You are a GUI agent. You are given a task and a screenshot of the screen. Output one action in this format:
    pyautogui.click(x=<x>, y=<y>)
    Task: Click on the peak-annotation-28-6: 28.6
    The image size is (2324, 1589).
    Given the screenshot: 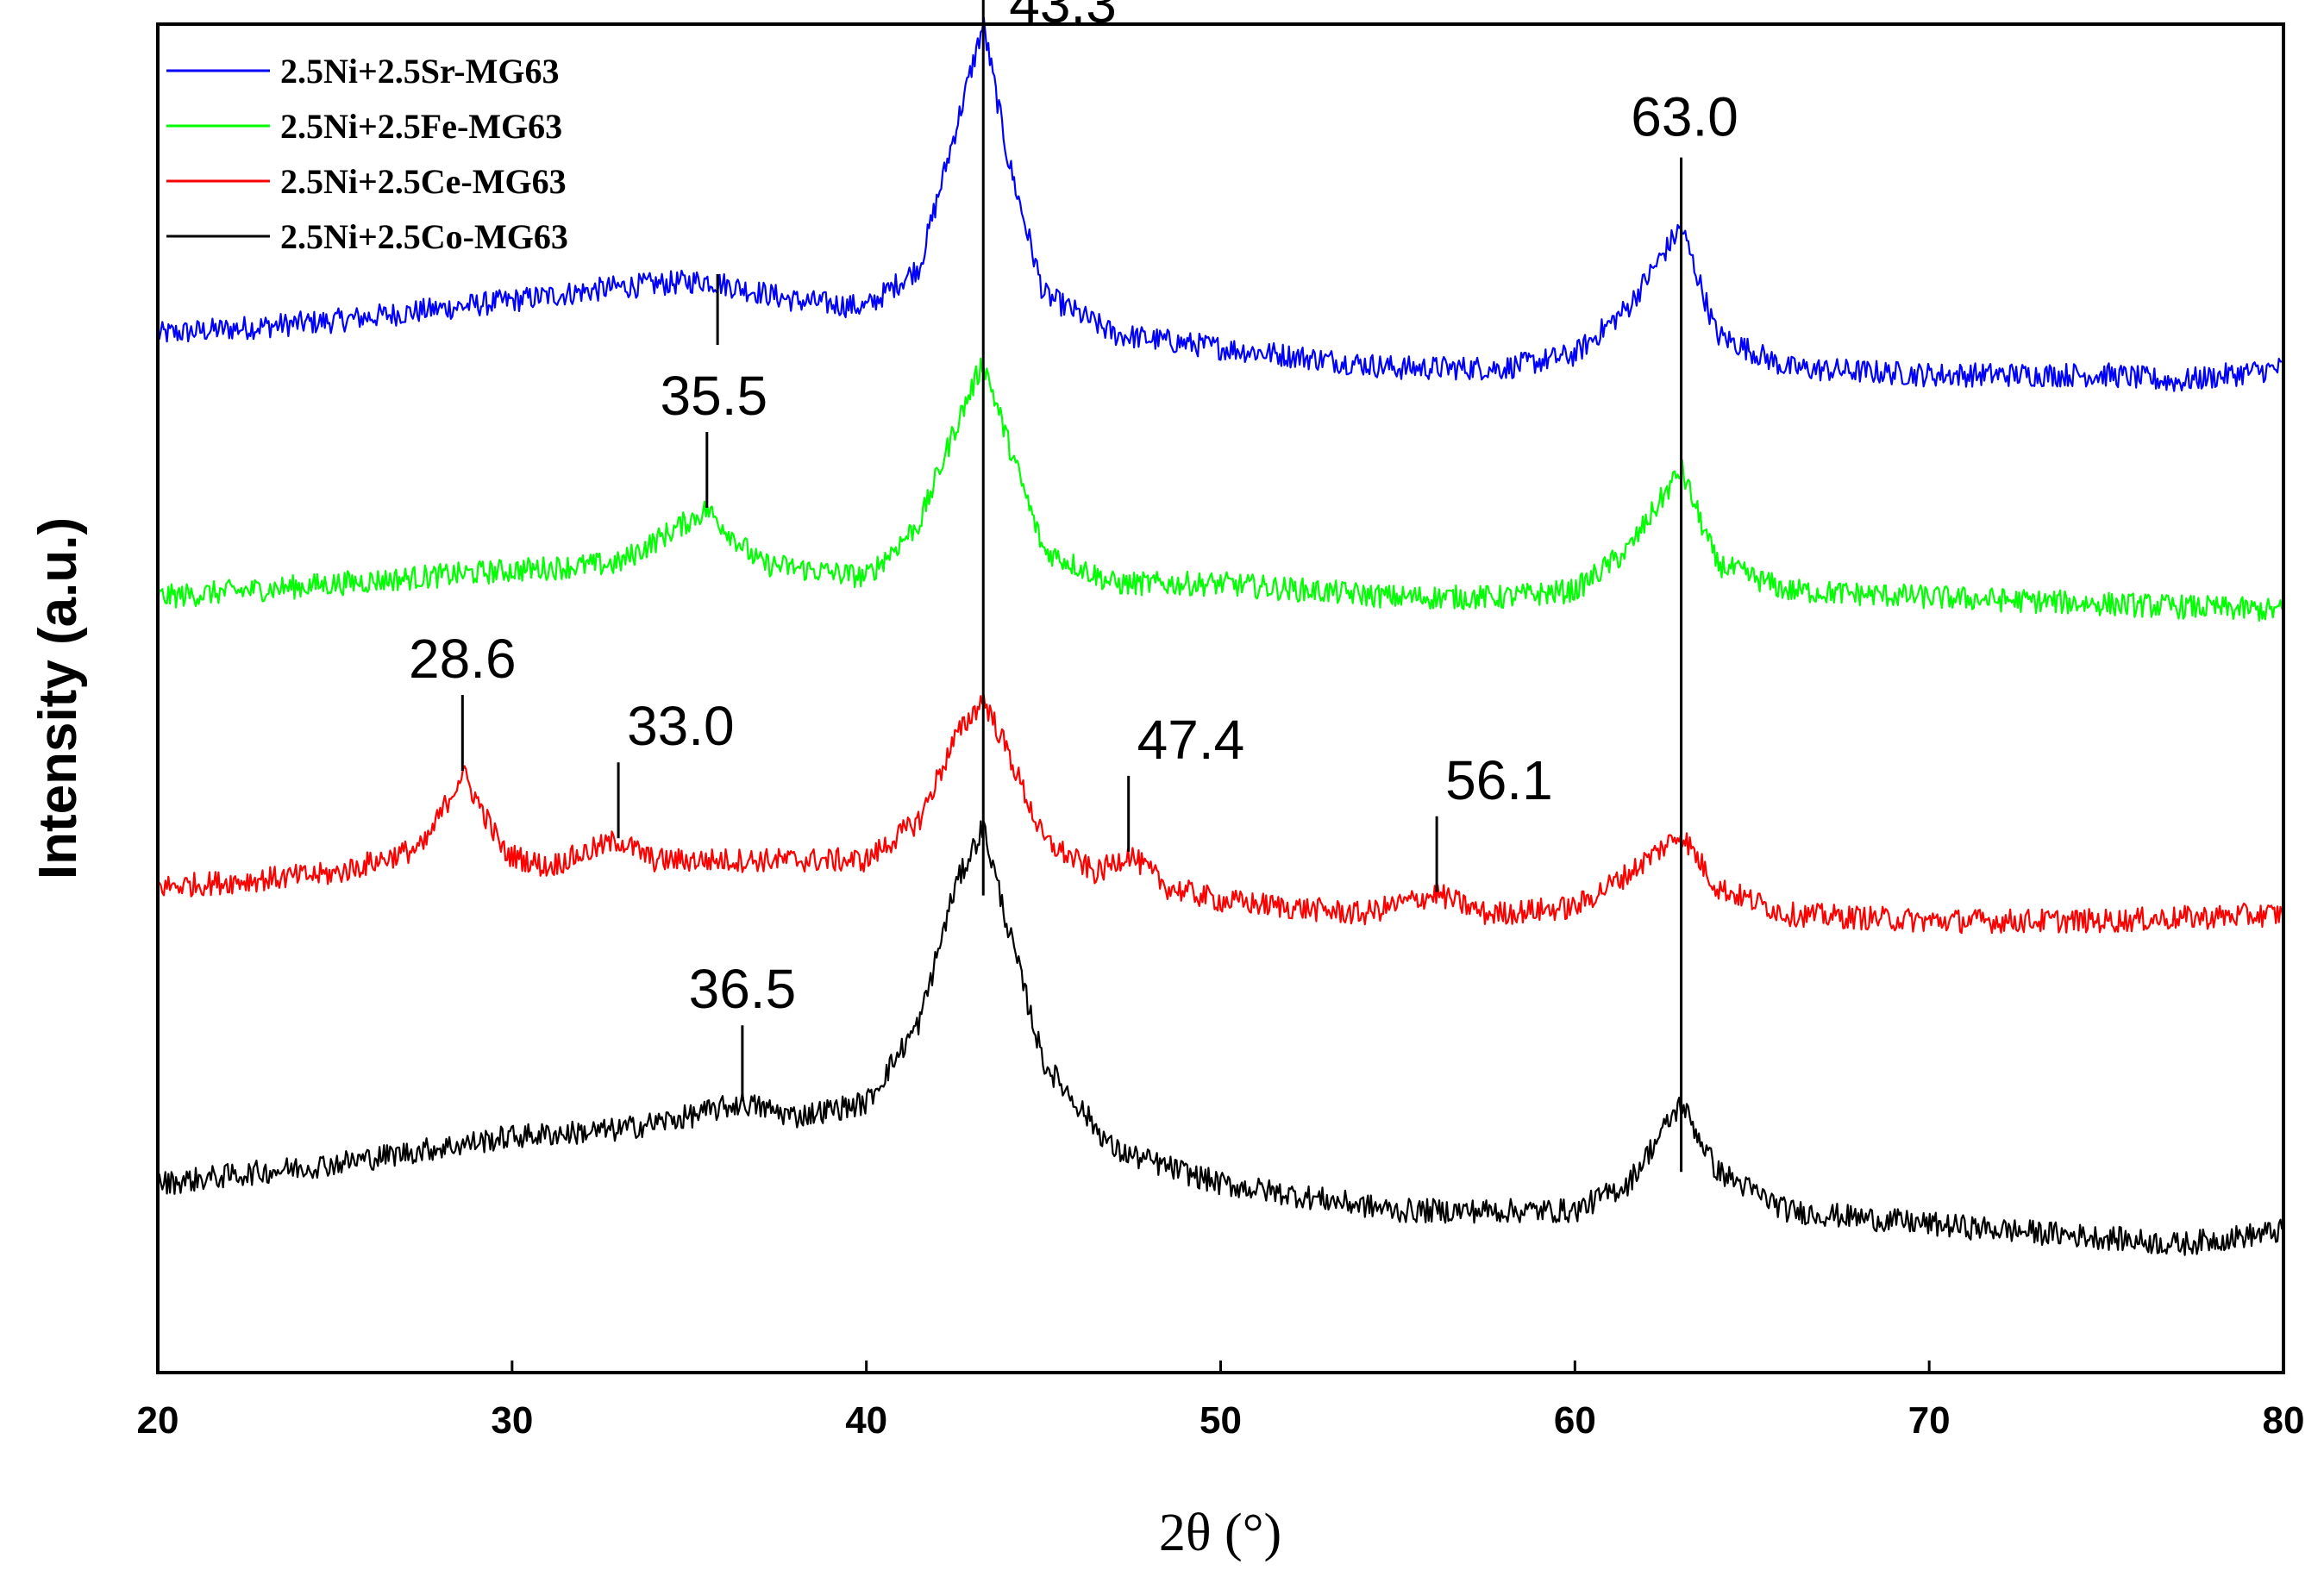 What is the action you would take?
    pyautogui.click(x=463, y=700)
    